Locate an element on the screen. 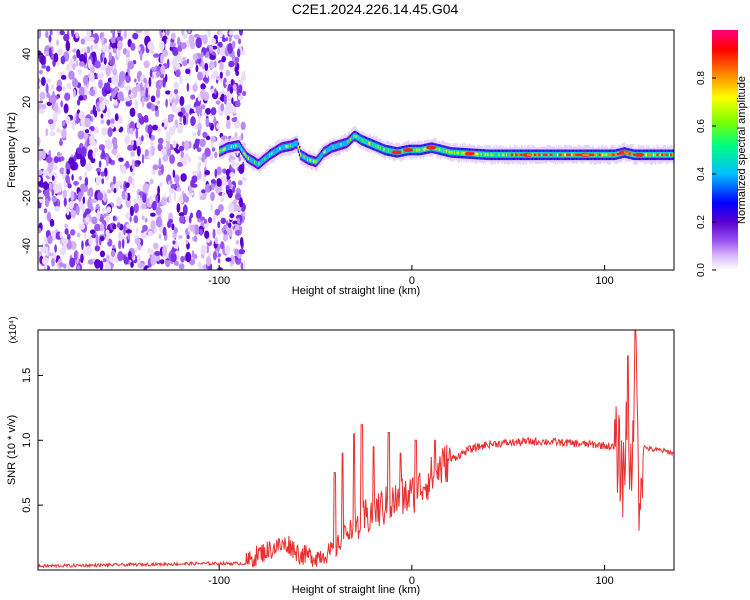 This screenshot has height=600, width=750. spectrogram-y-ticks: -40 -20 0 20 40 is located at coordinates (32, 151).